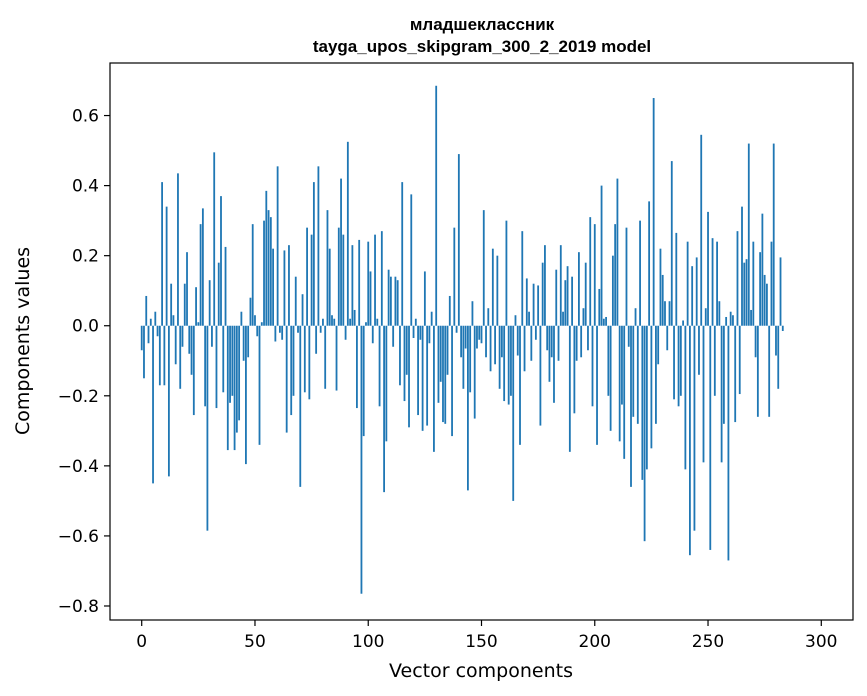 The image size is (867, 696). What do you see at coordinates (595, 642) in the screenshot?
I see `x-tick-label: 200` at bounding box center [595, 642].